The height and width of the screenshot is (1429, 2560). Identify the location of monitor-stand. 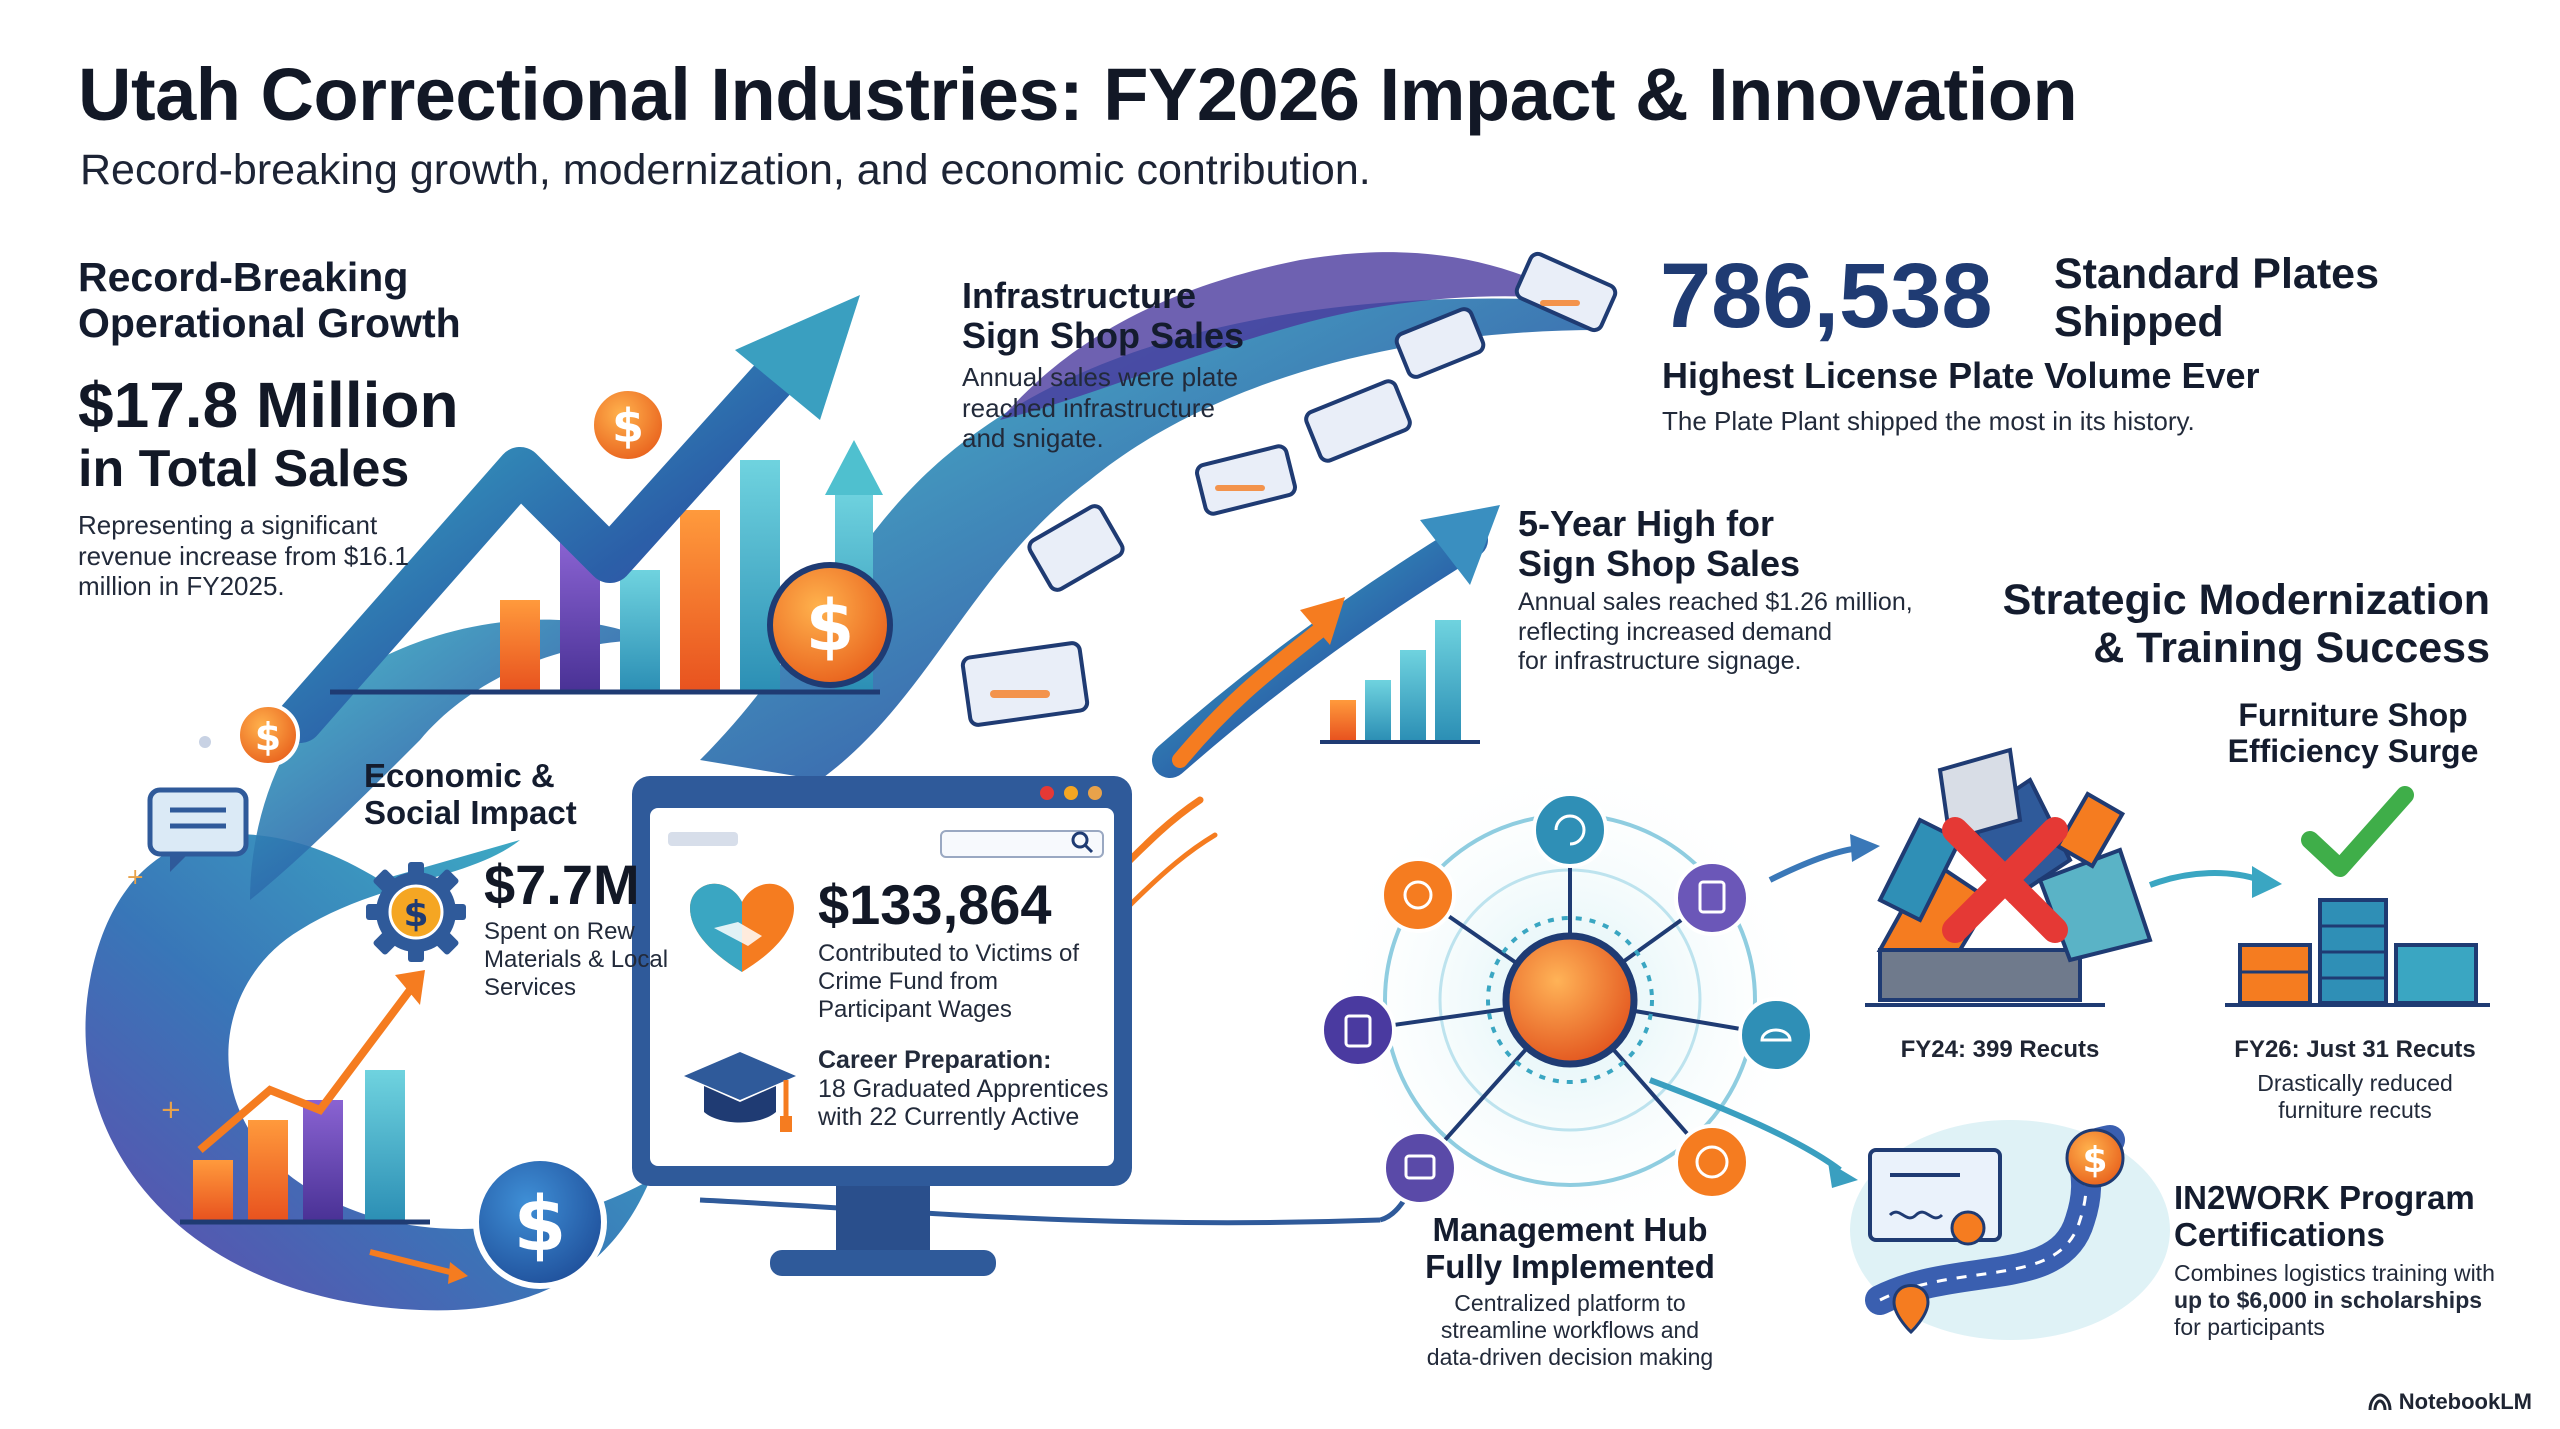
(883, 1221).